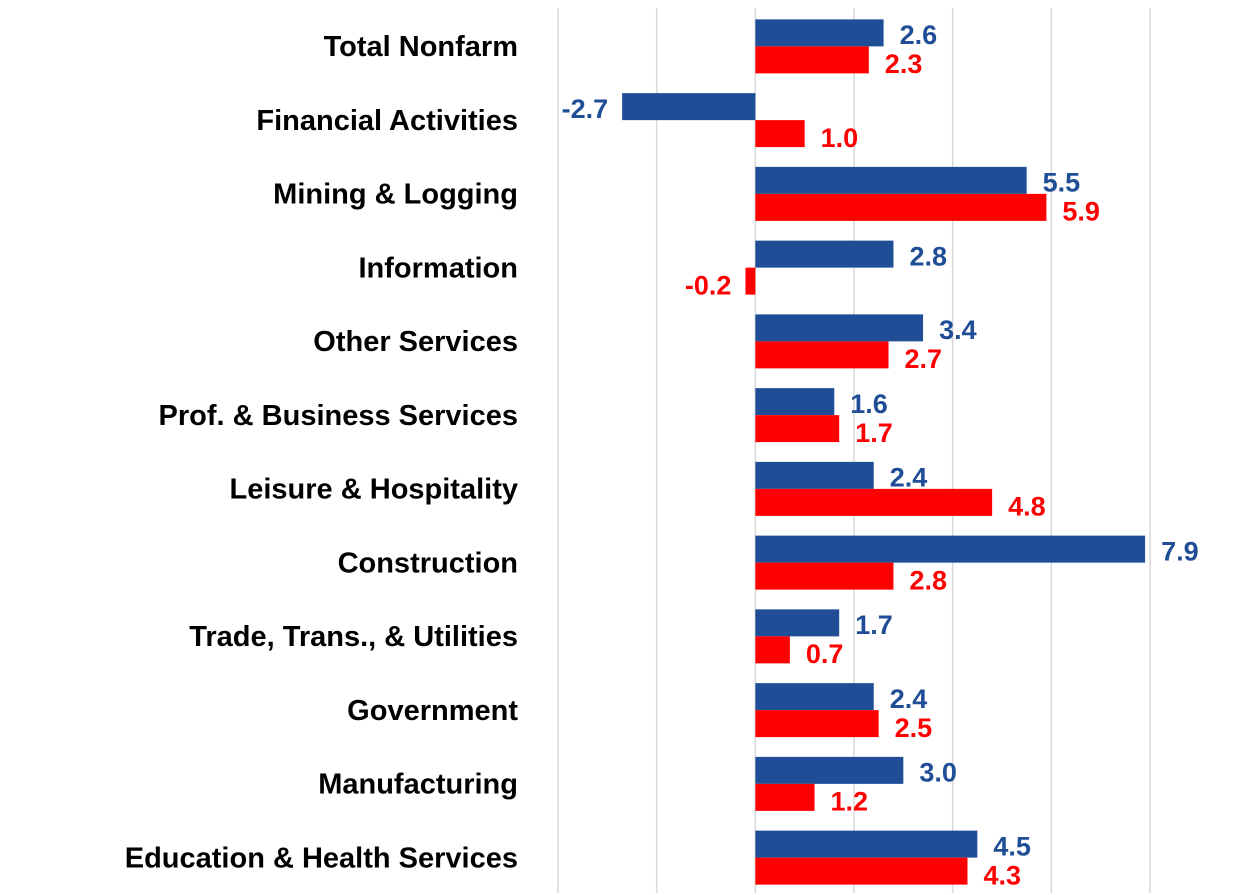 The width and height of the screenshot is (1256, 895). What do you see at coordinates (418, 785) in the screenshot?
I see `category-label: Manufacturing` at bounding box center [418, 785].